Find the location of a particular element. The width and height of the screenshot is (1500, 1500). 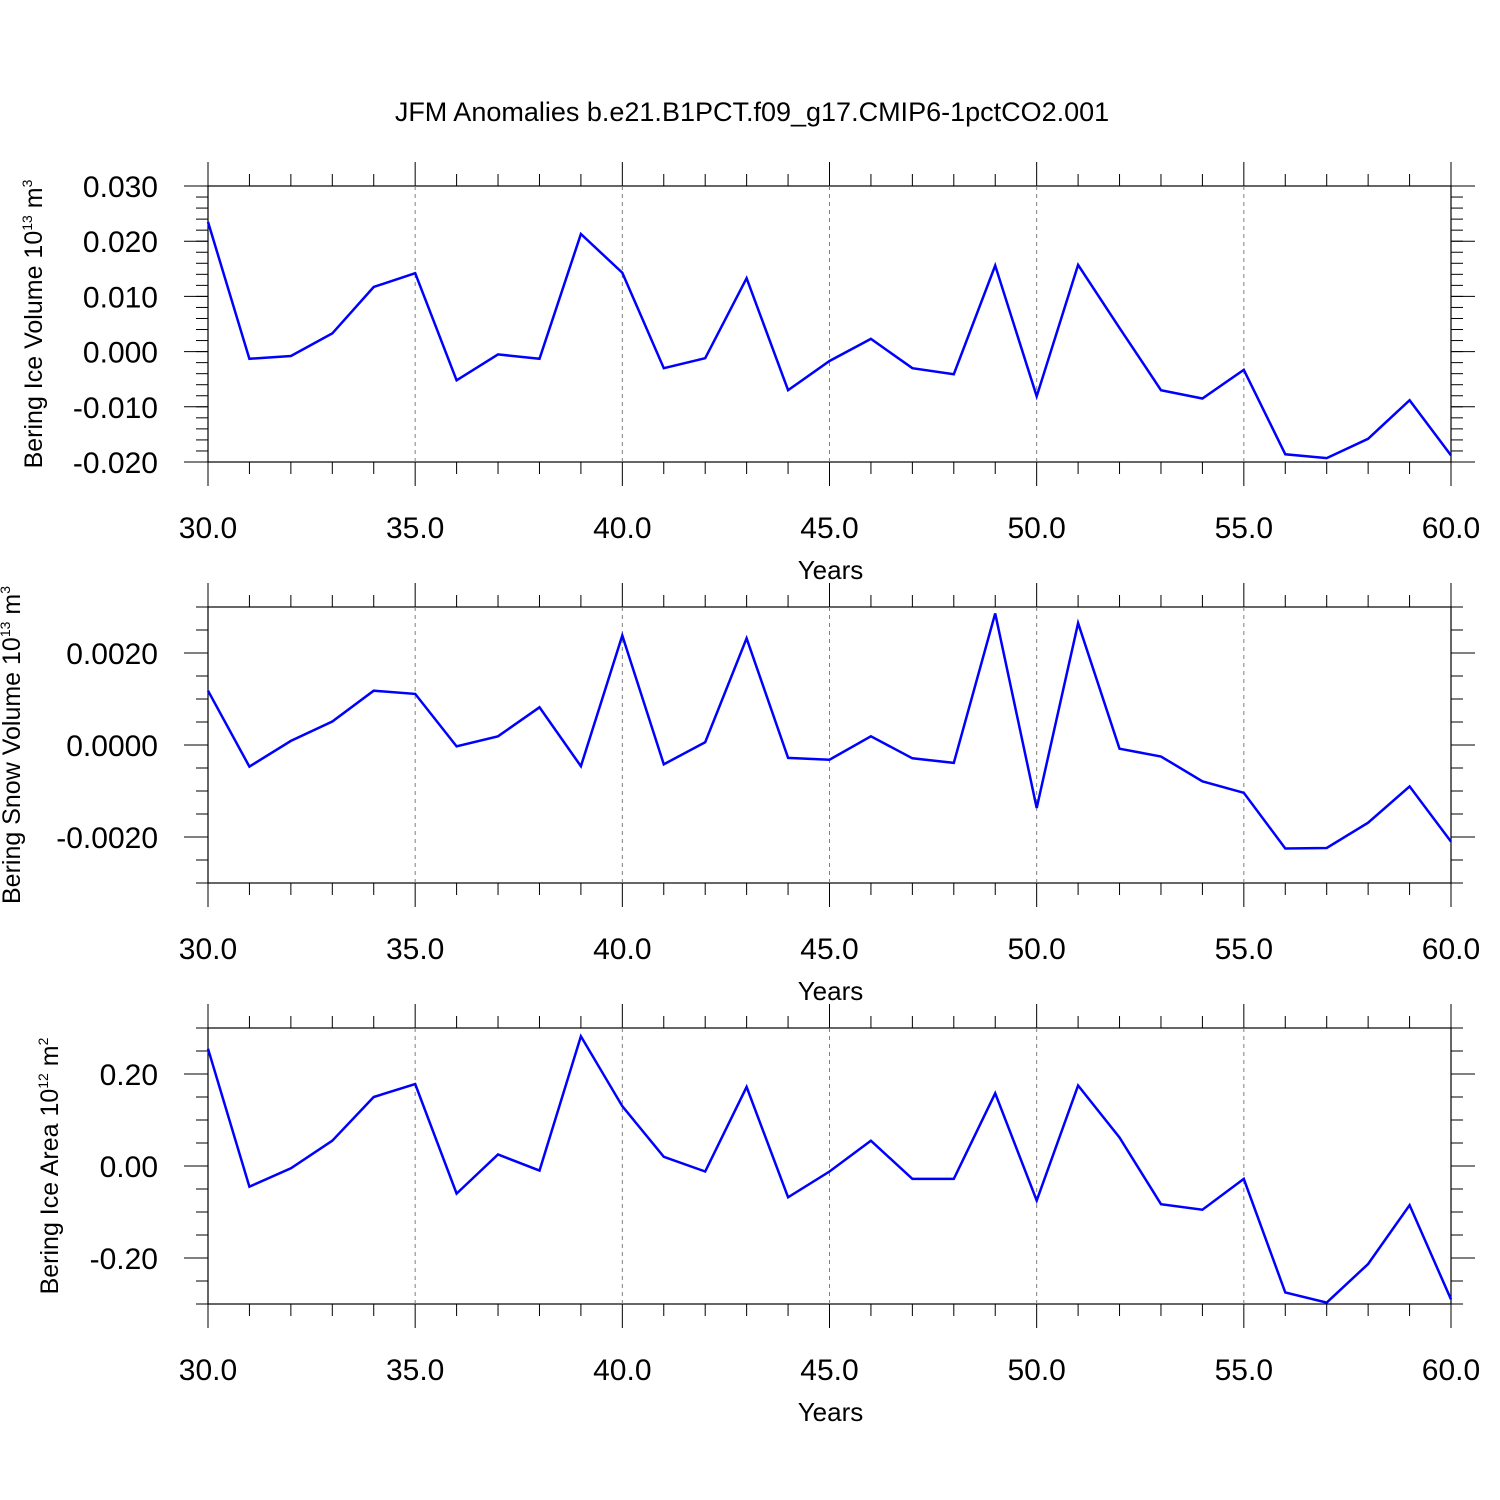

y-tick-label: 0.010 is located at coordinates (120, 297).